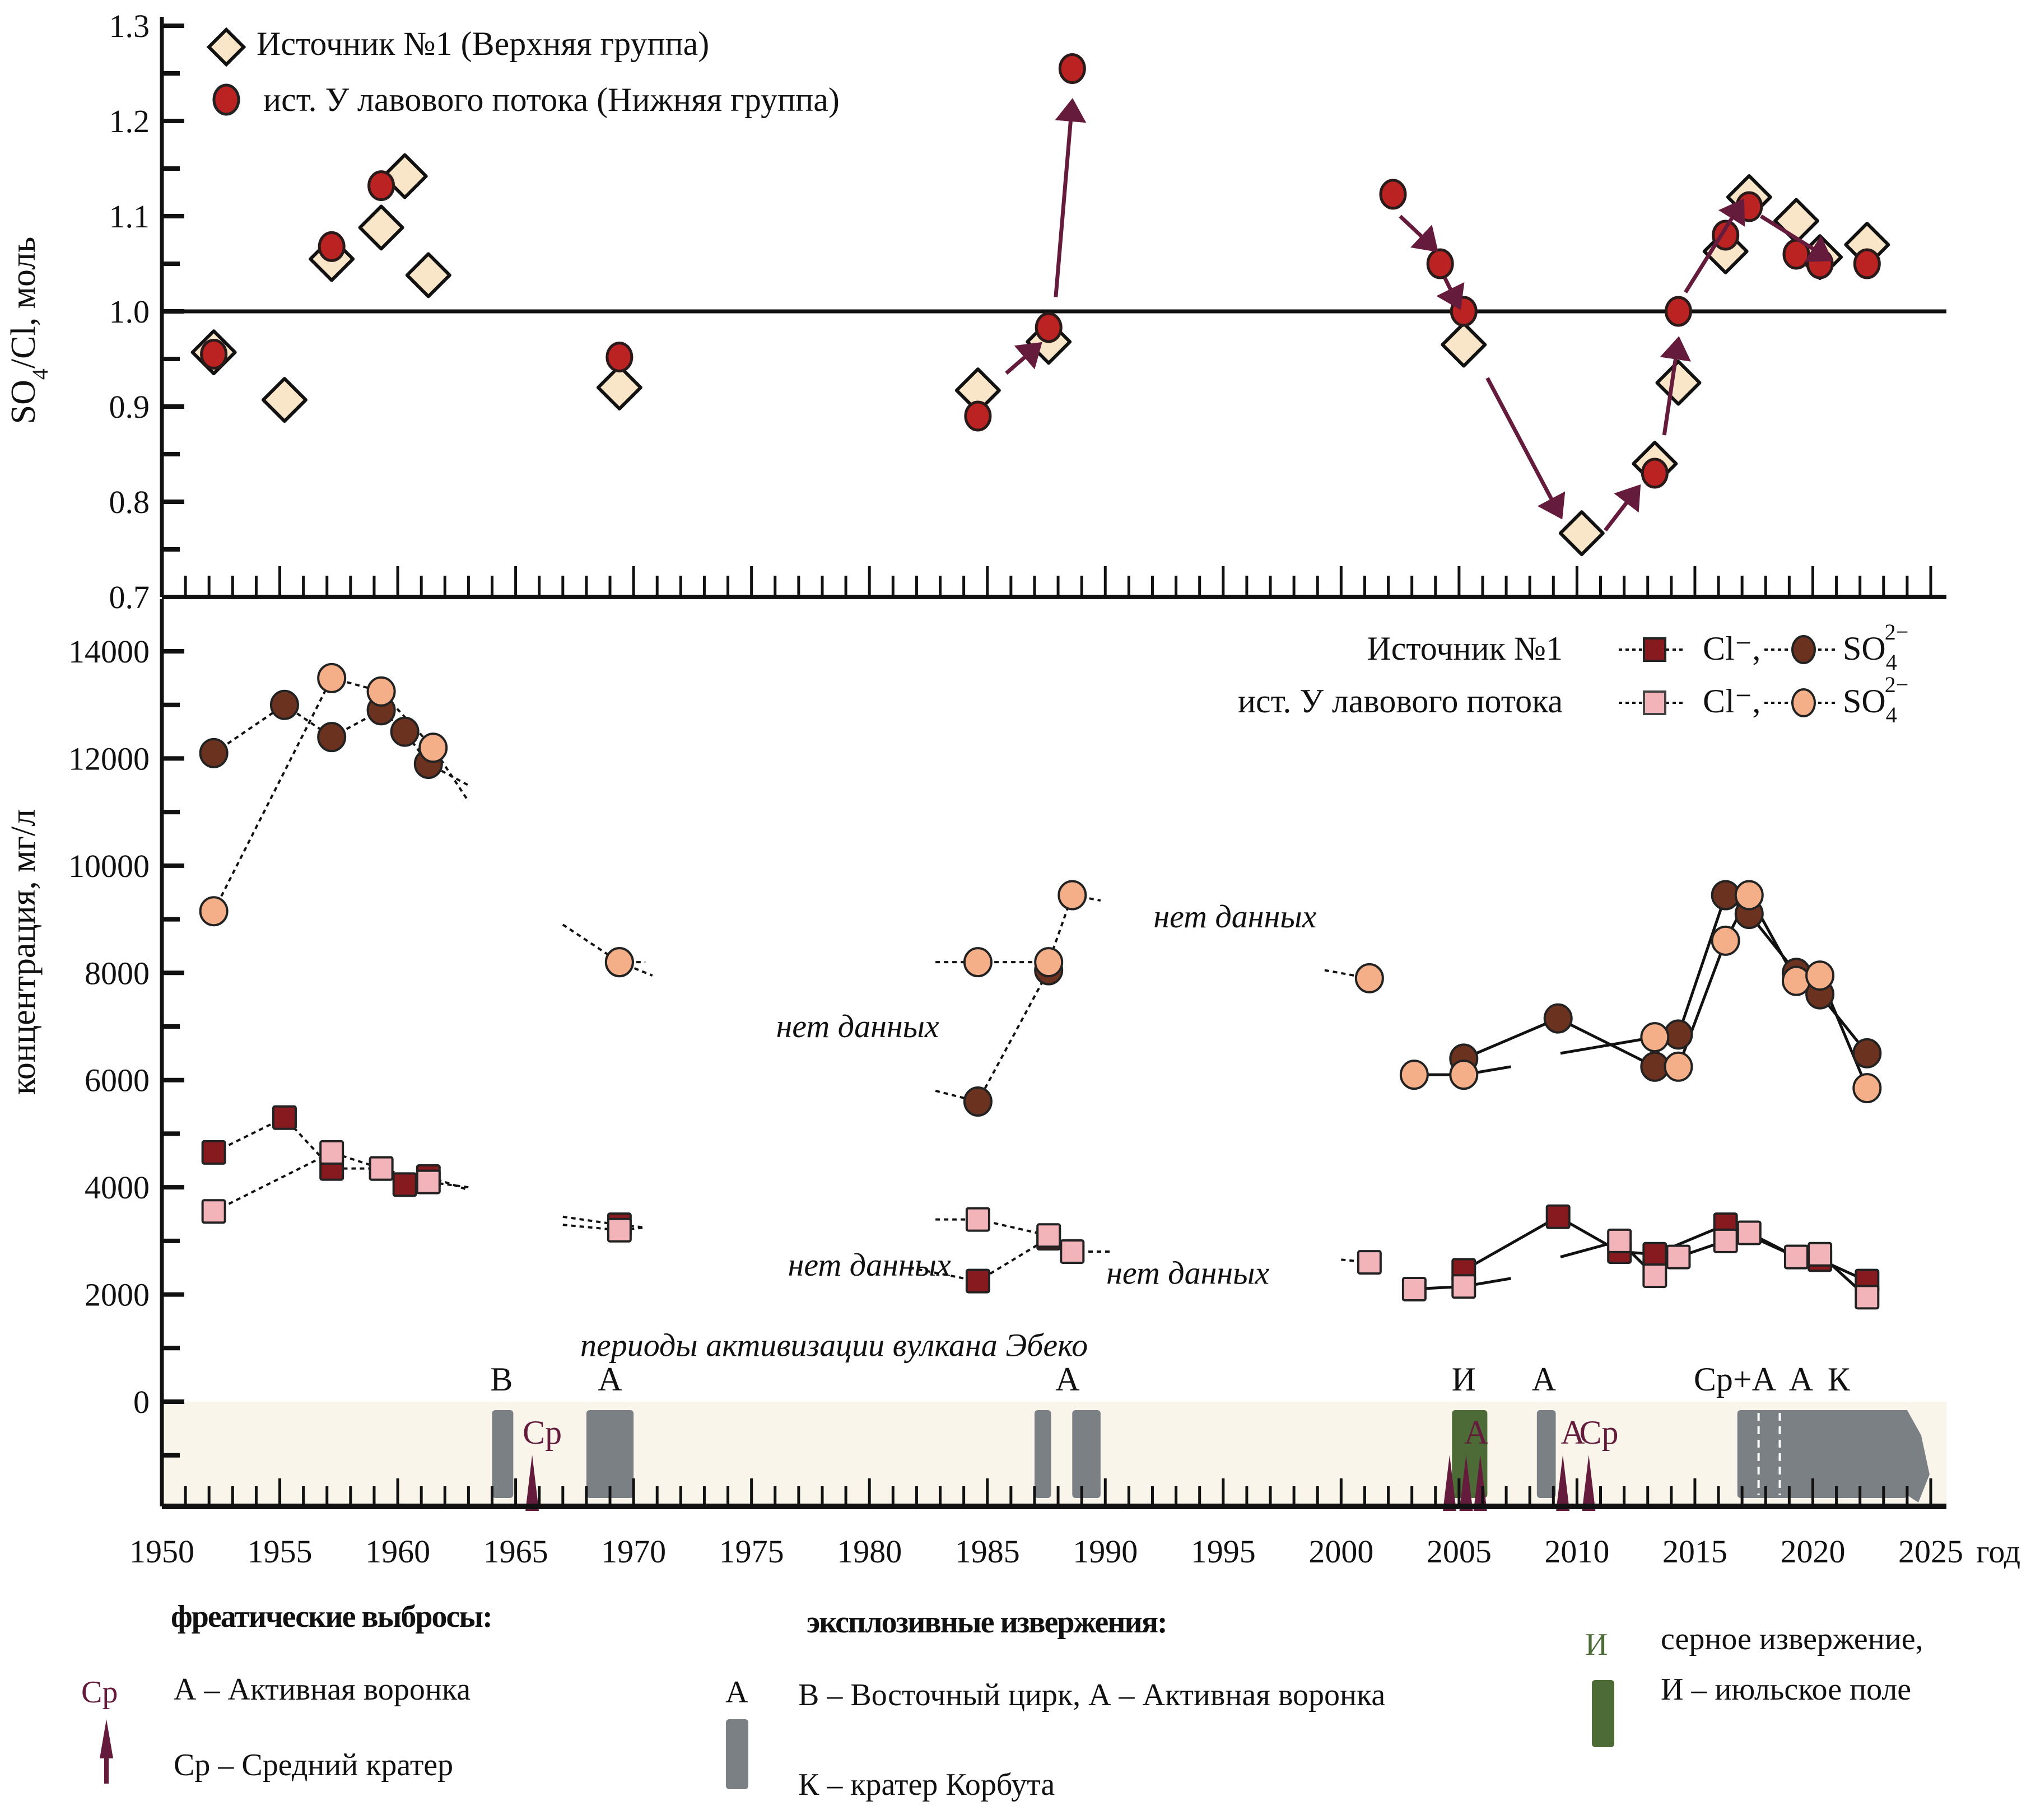  I want to click on conc-y-tick-label: 6000, so click(117, 1081).